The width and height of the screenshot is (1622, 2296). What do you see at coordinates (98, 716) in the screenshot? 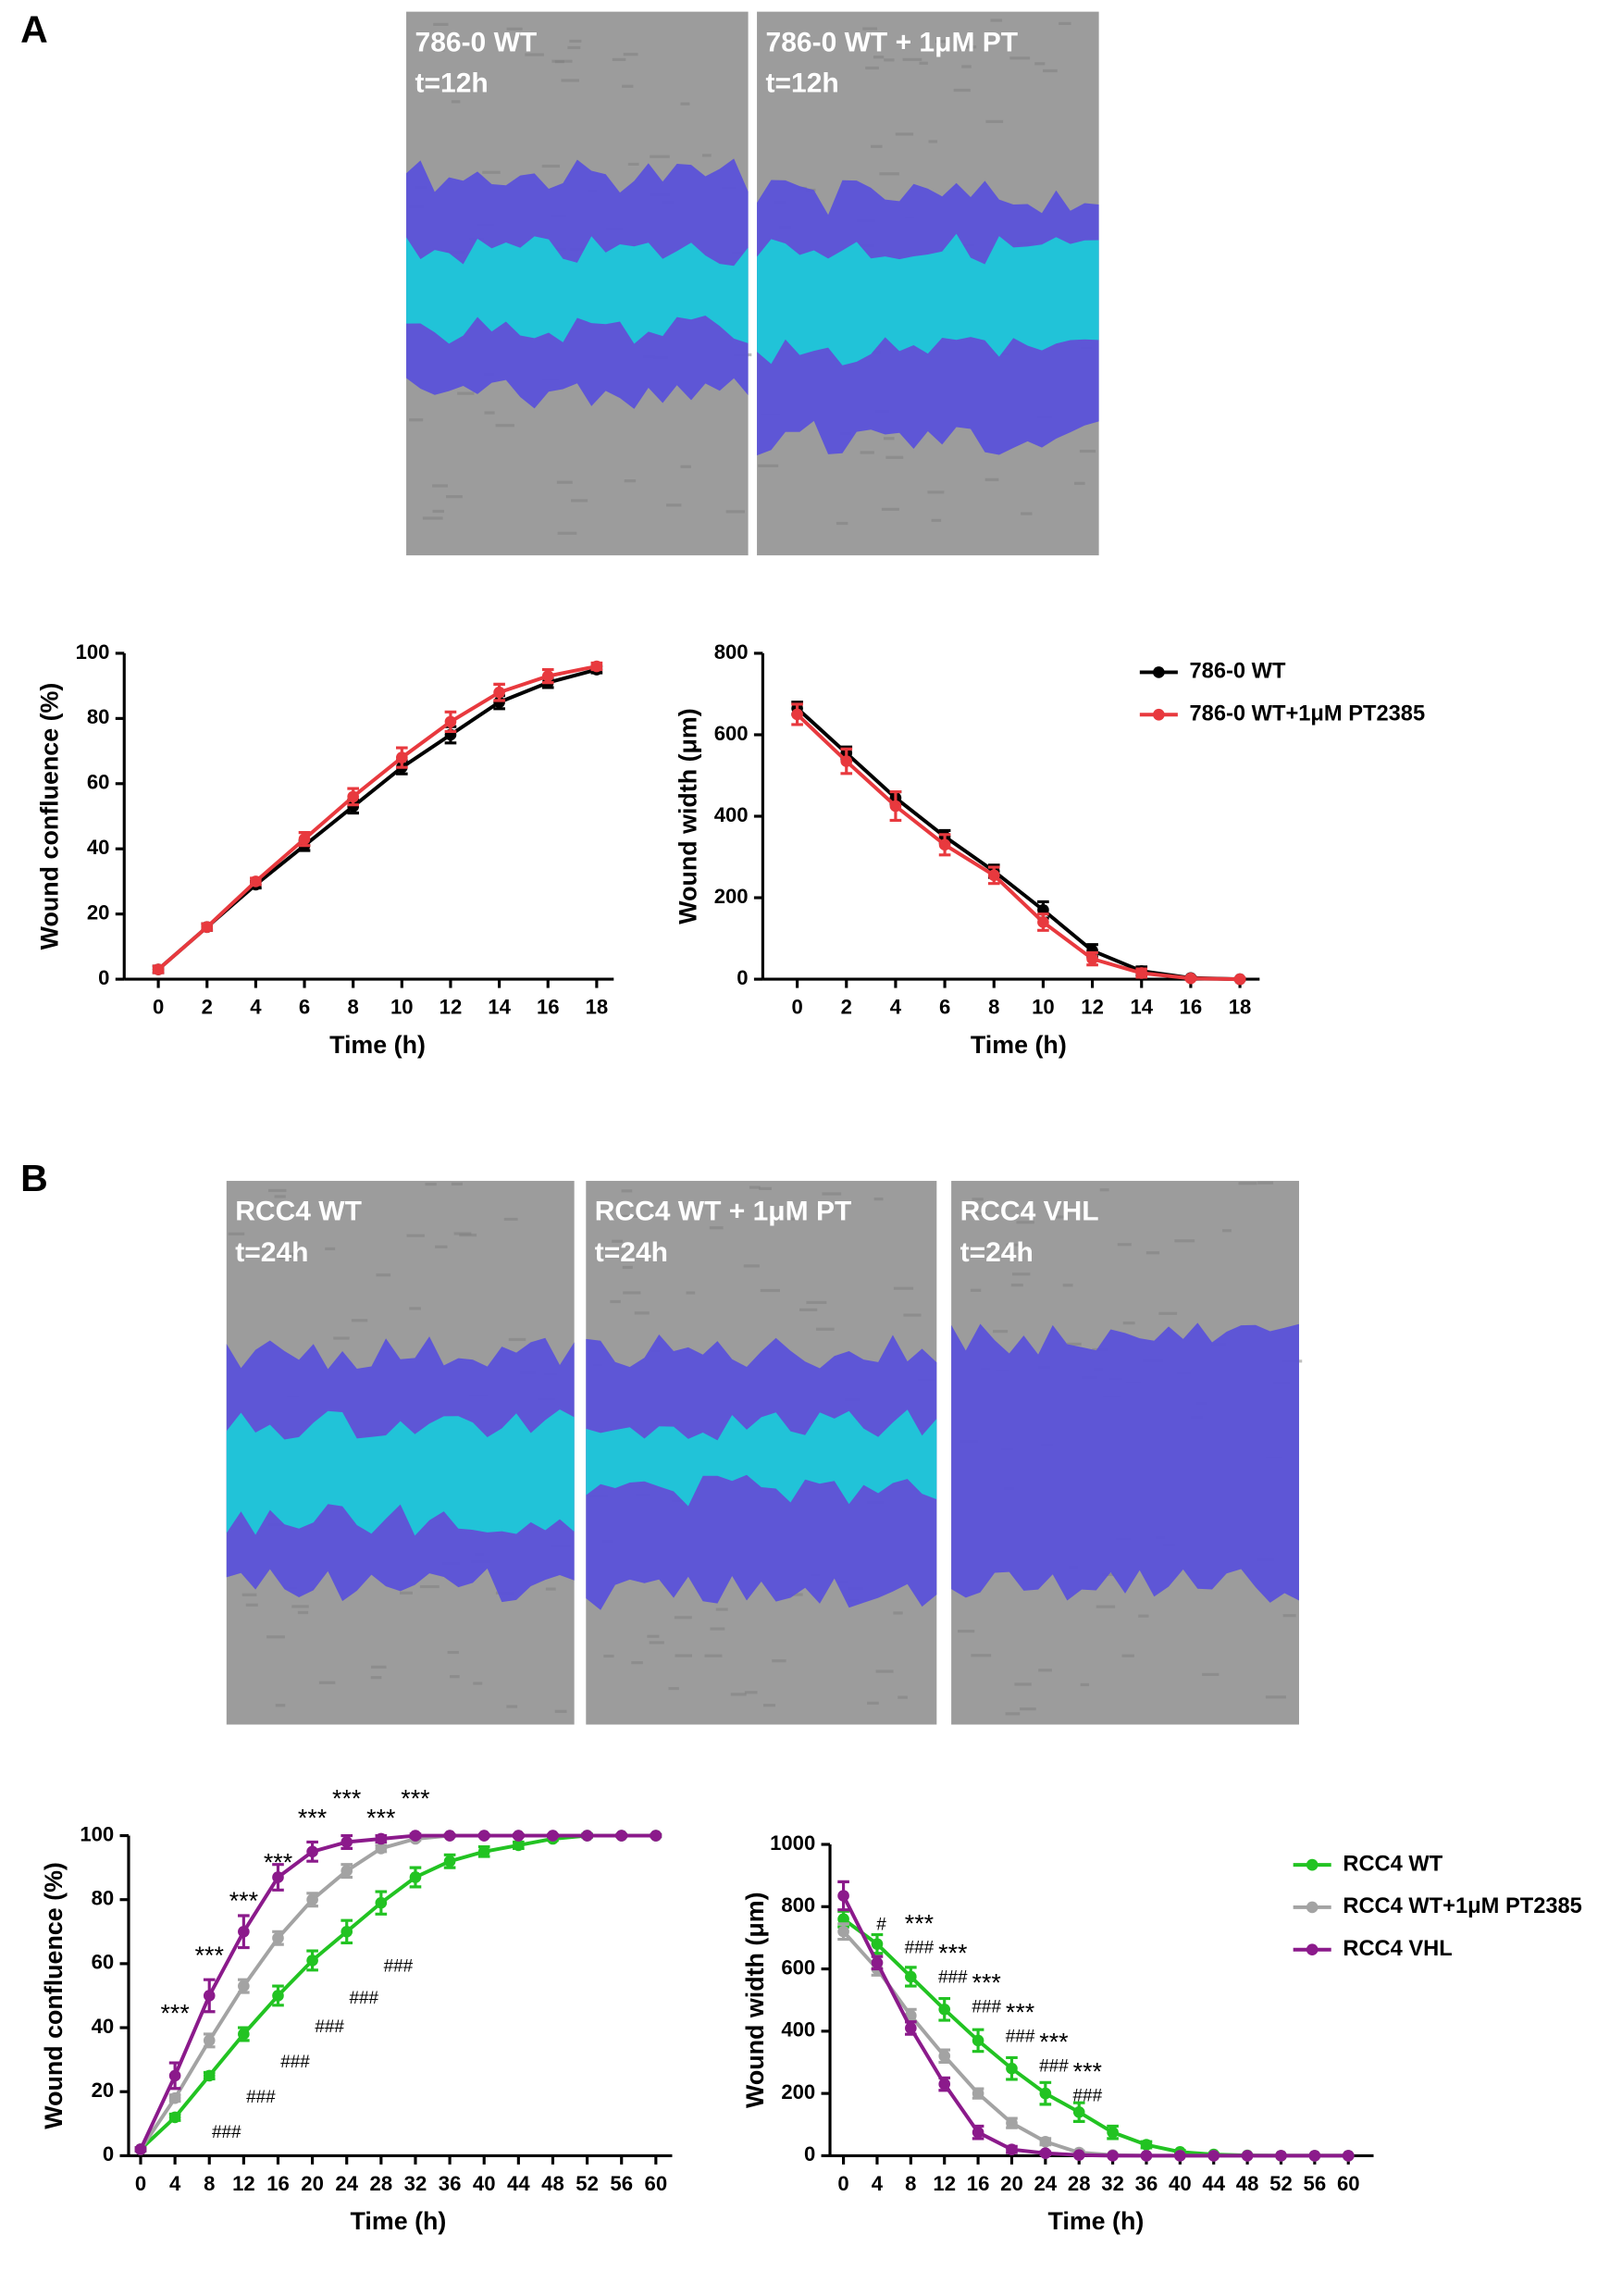
I see `y-tick-label: 80` at bounding box center [98, 716].